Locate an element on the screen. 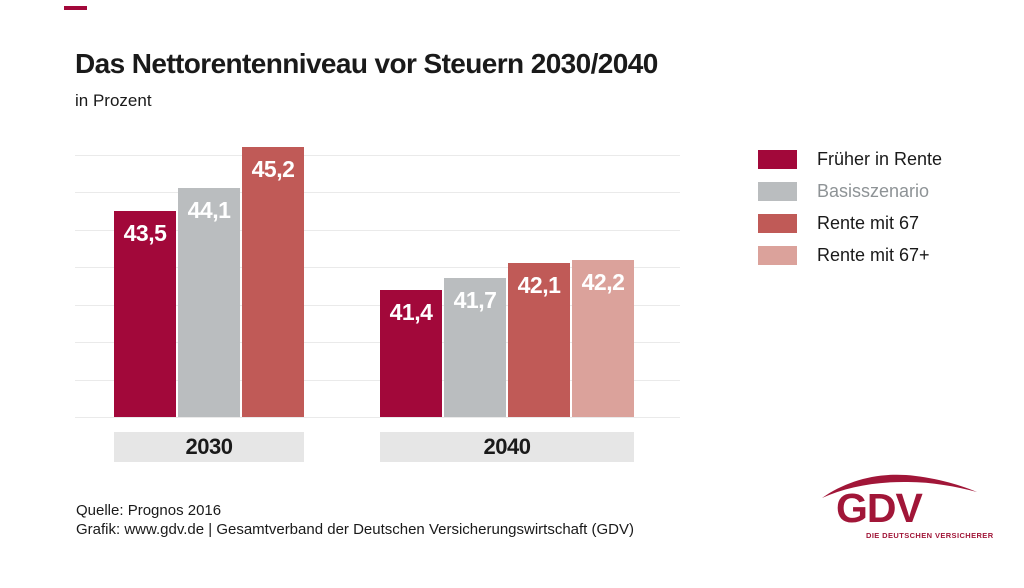 This screenshot has width=1024, height=588. brand-dash is located at coordinates (75, 8).